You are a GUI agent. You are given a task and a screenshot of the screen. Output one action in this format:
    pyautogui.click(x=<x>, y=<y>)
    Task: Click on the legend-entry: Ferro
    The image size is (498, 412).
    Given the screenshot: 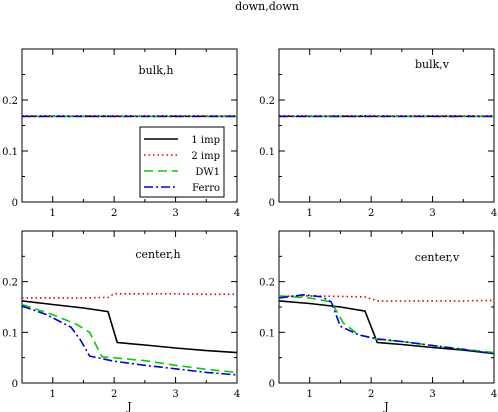 What is the action you would take?
    pyautogui.click(x=206, y=188)
    